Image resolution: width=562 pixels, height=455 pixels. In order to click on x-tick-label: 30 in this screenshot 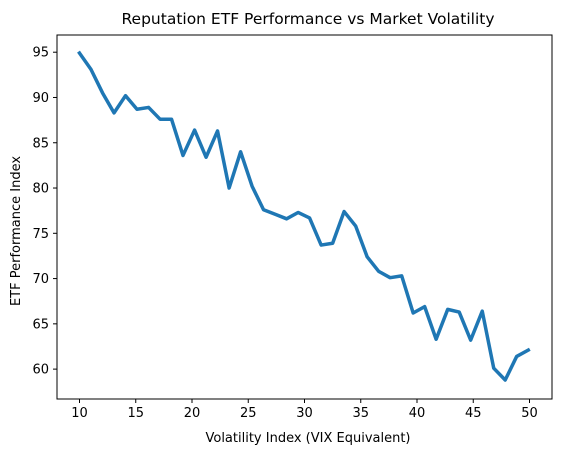, I will do `click(304, 413)`.